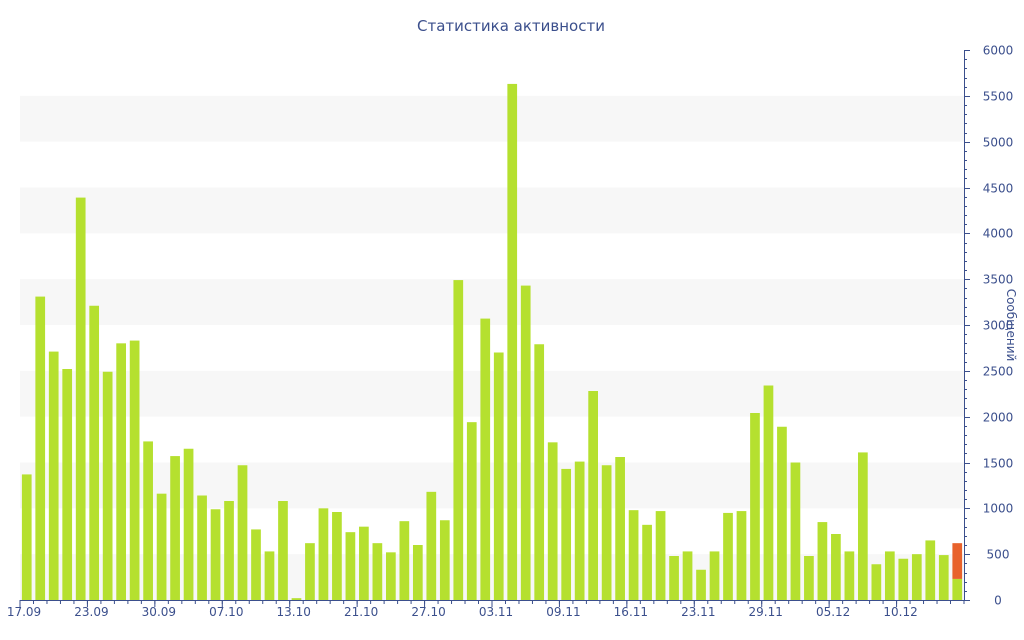 This screenshot has width=1024, height=640. Describe the element at coordinates (294, 612) in the screenshot. I see `x-tick-label: 13.10` at that location.